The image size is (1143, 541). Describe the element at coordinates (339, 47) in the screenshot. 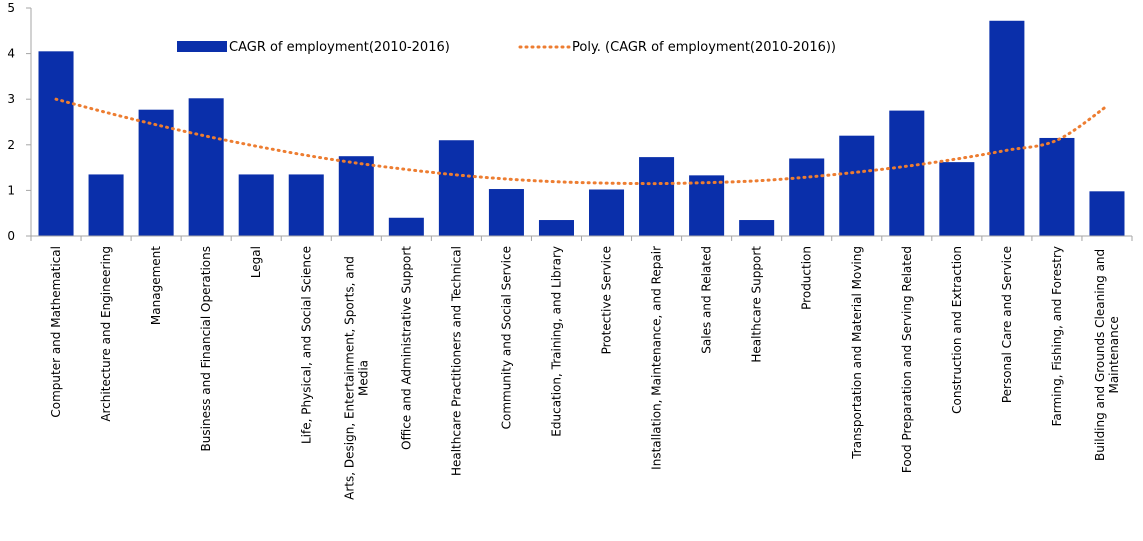

I see `legend-label-bar: CAGR of employment(2010-2016)` at that location.